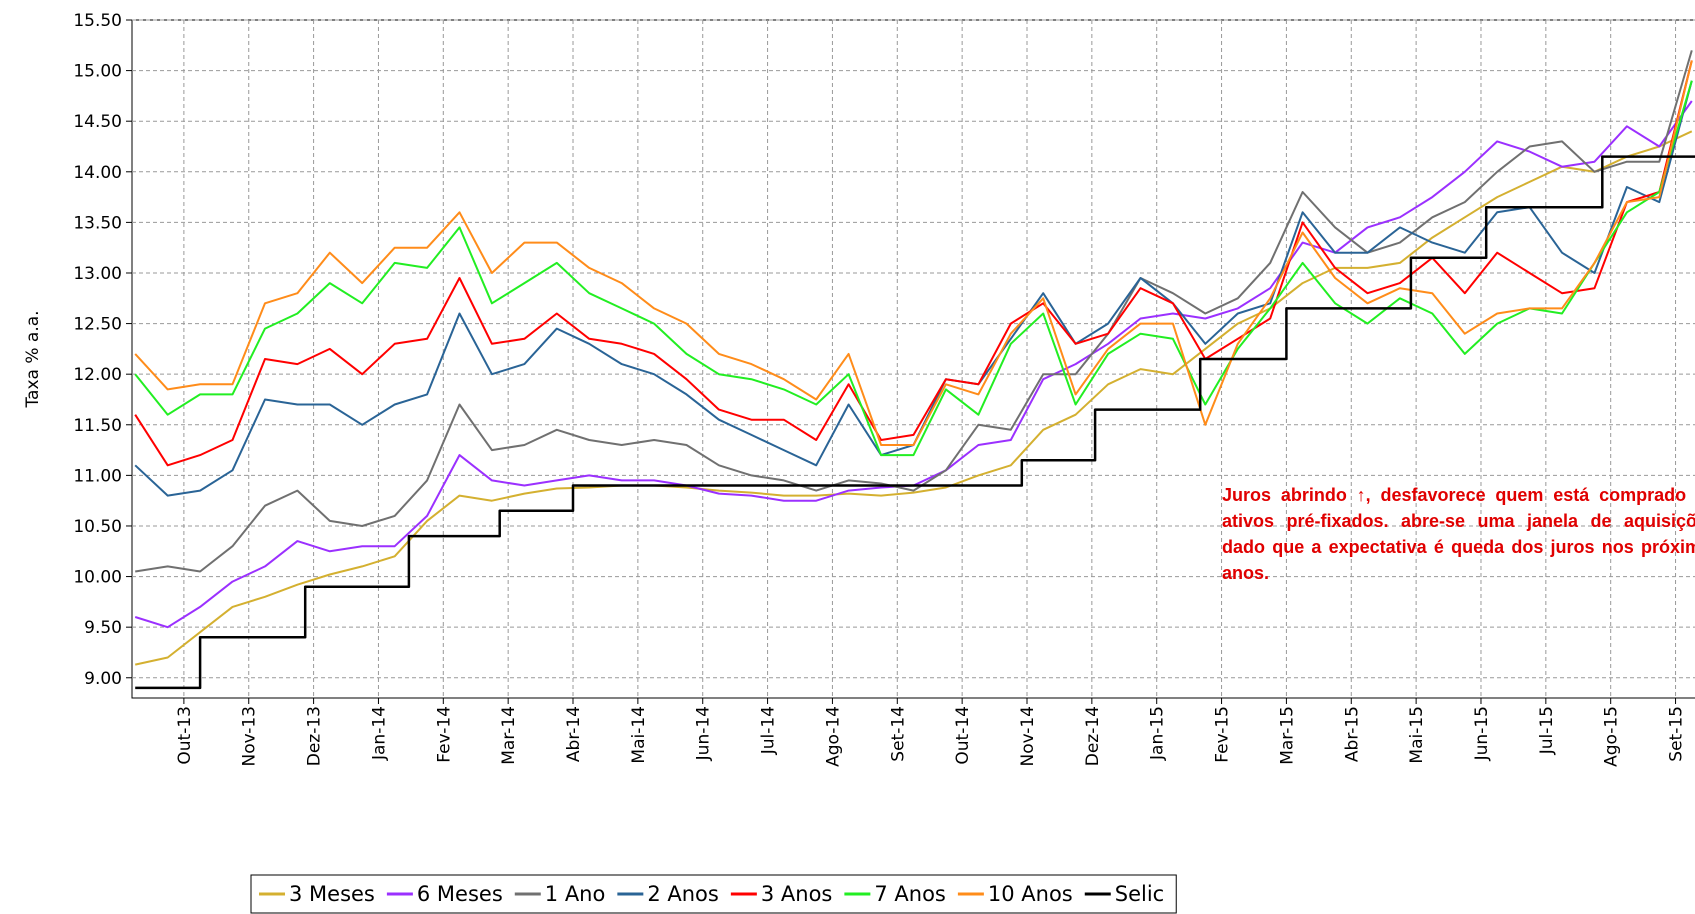 This screenshot has width=1695, height=914. What do you see at coordinates (963, 735) in the screenshot?
I see `x-tick-label: Out-14` at bounding box center [963, 735].